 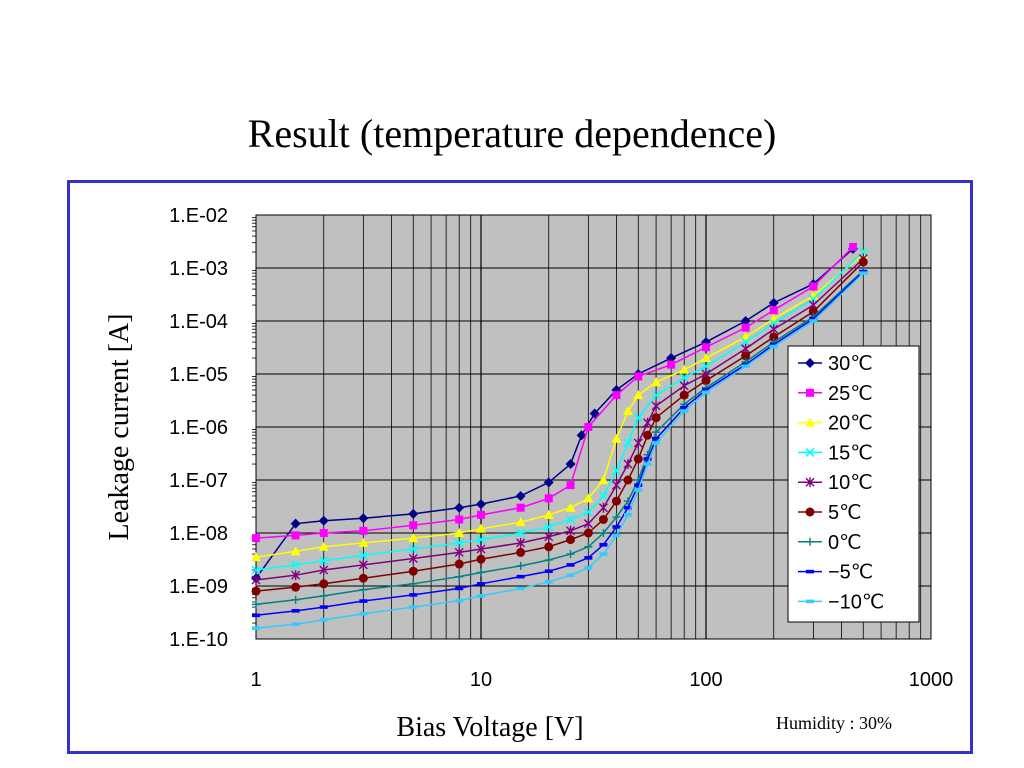 I want to click on legend-label: −5℃, so click(x=850, y=573).